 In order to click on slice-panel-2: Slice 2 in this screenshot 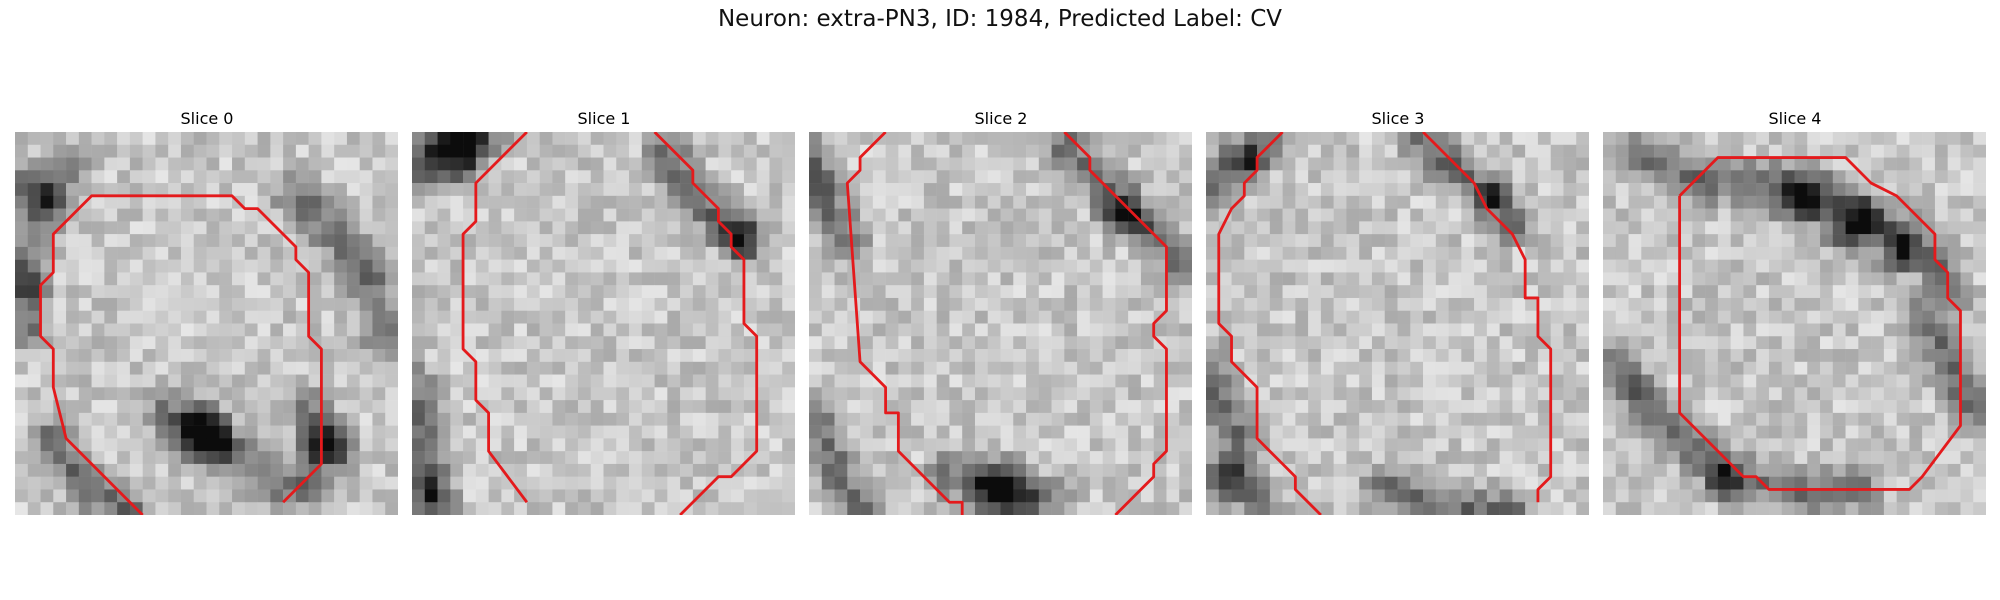, I will do `click(1001, 311)`.